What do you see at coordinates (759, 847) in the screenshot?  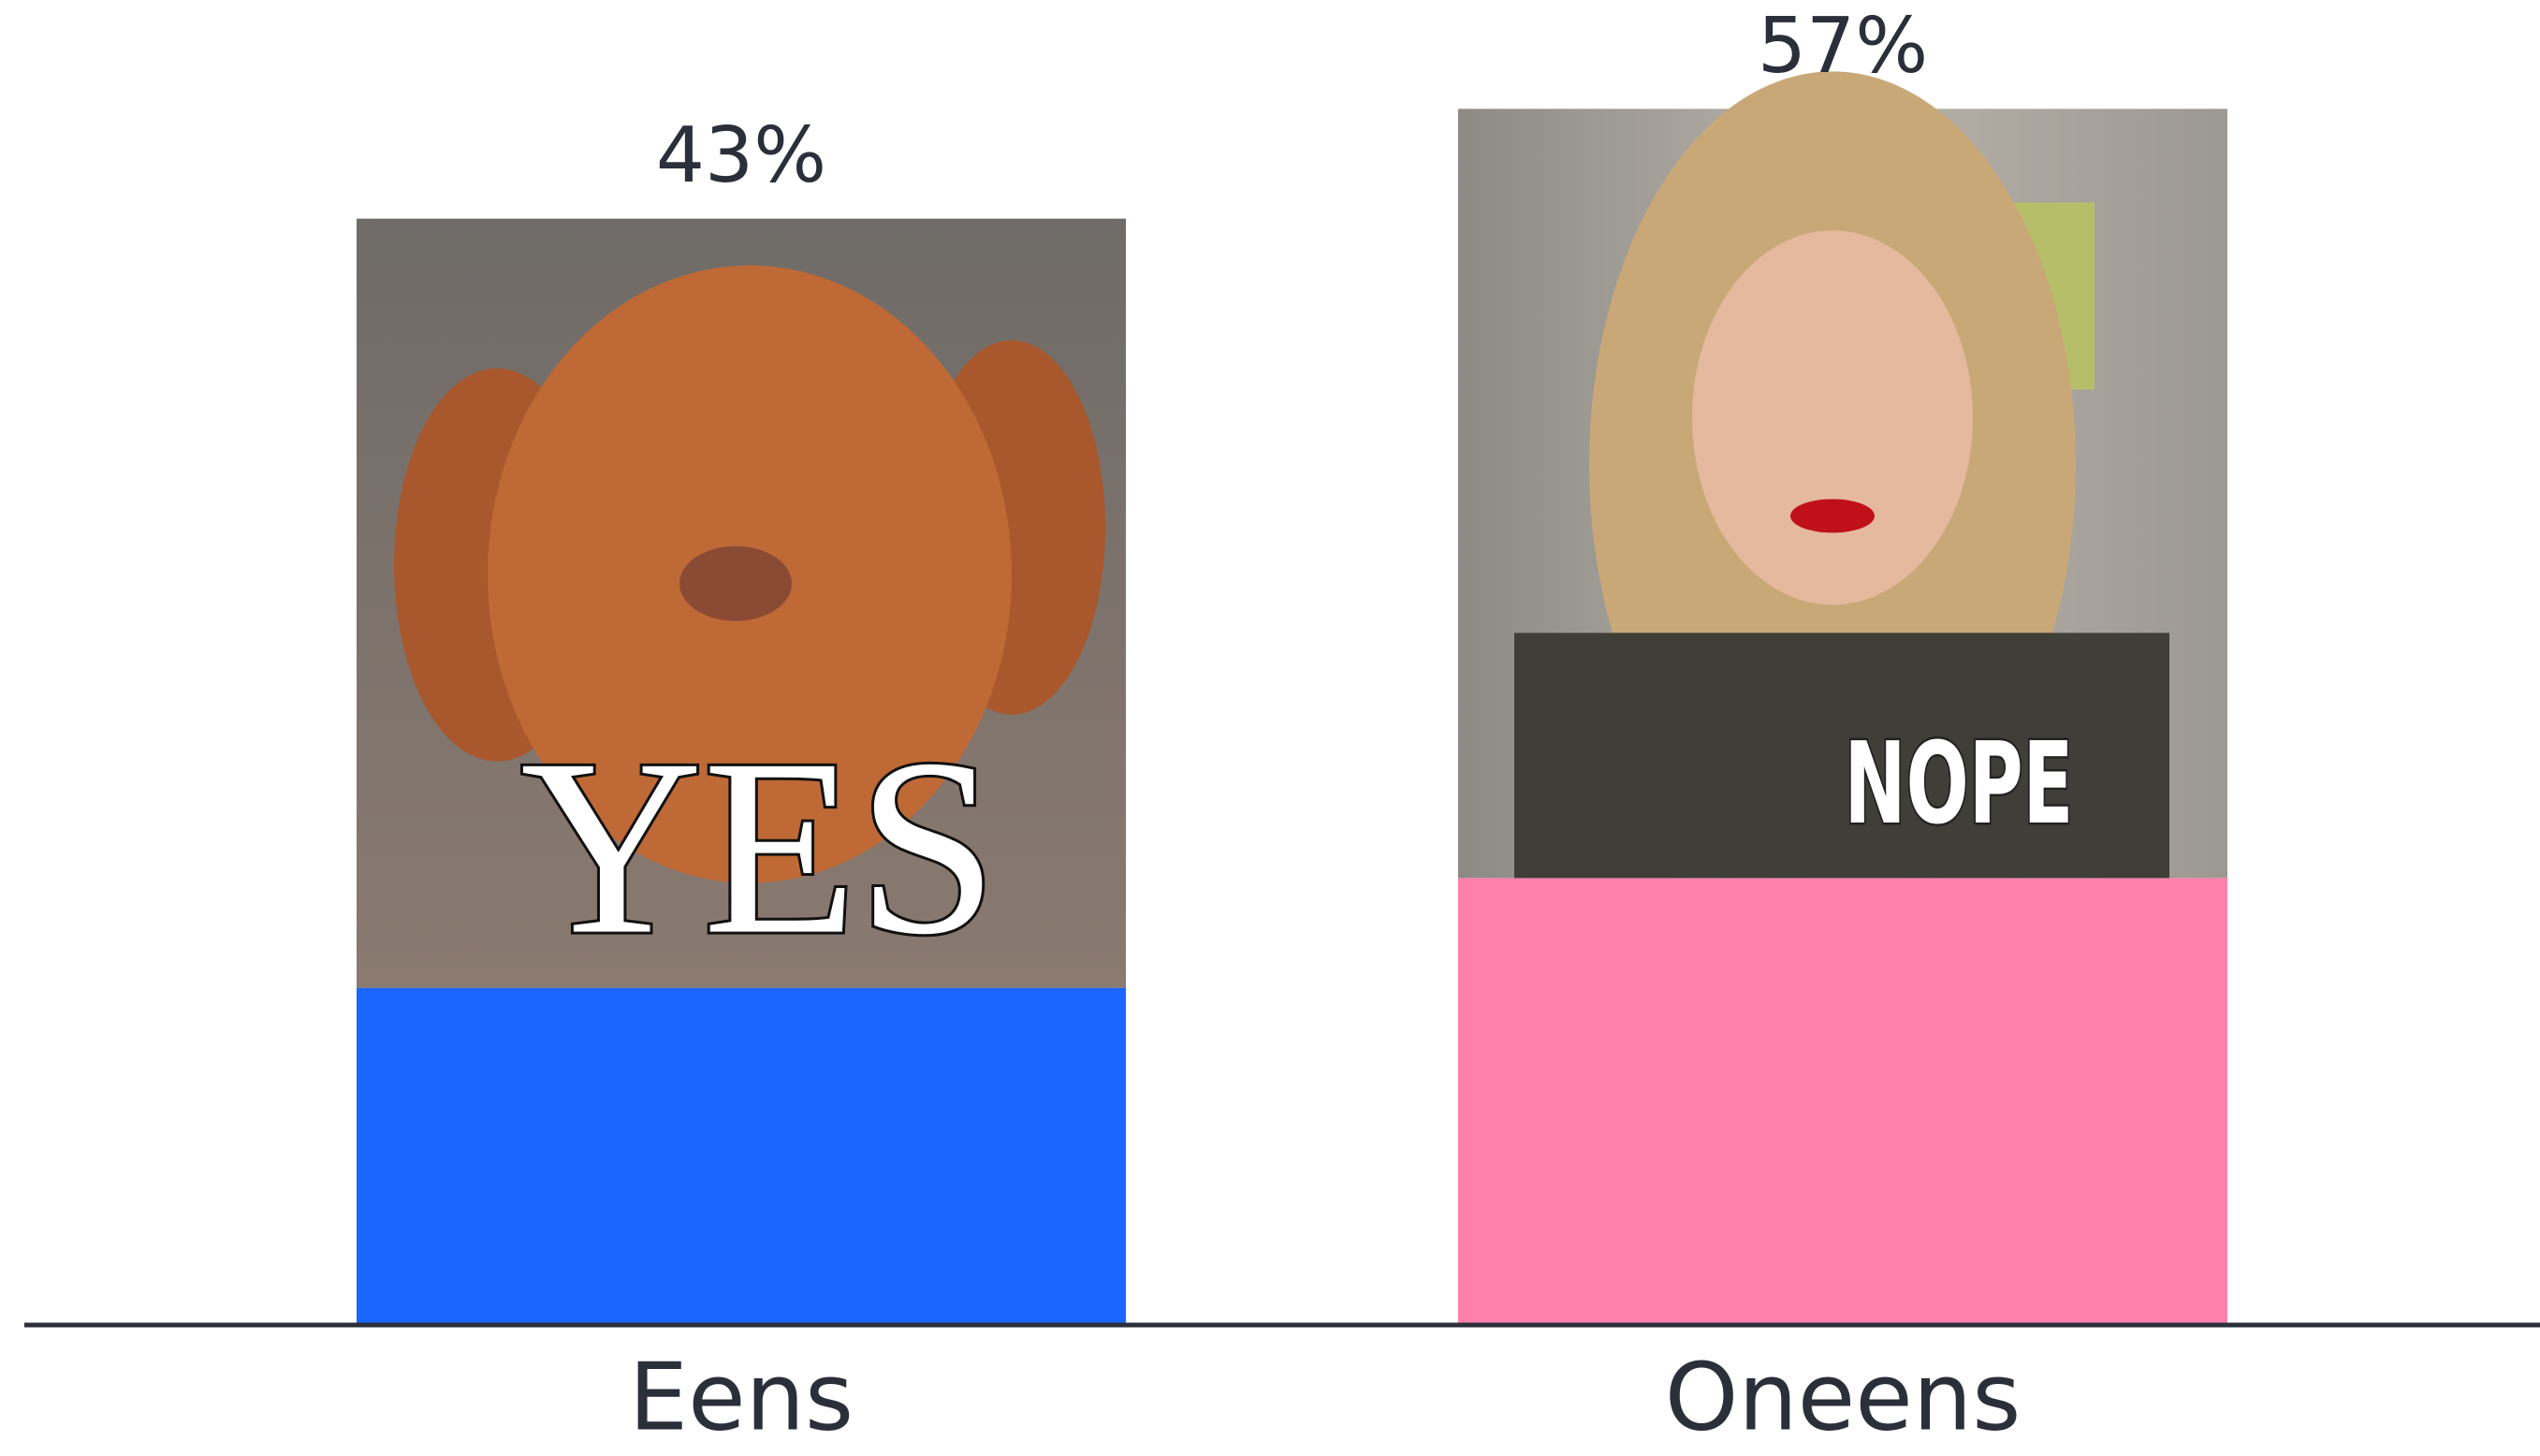 I see `gif-caption: YES` at bounding box center [759, 847].